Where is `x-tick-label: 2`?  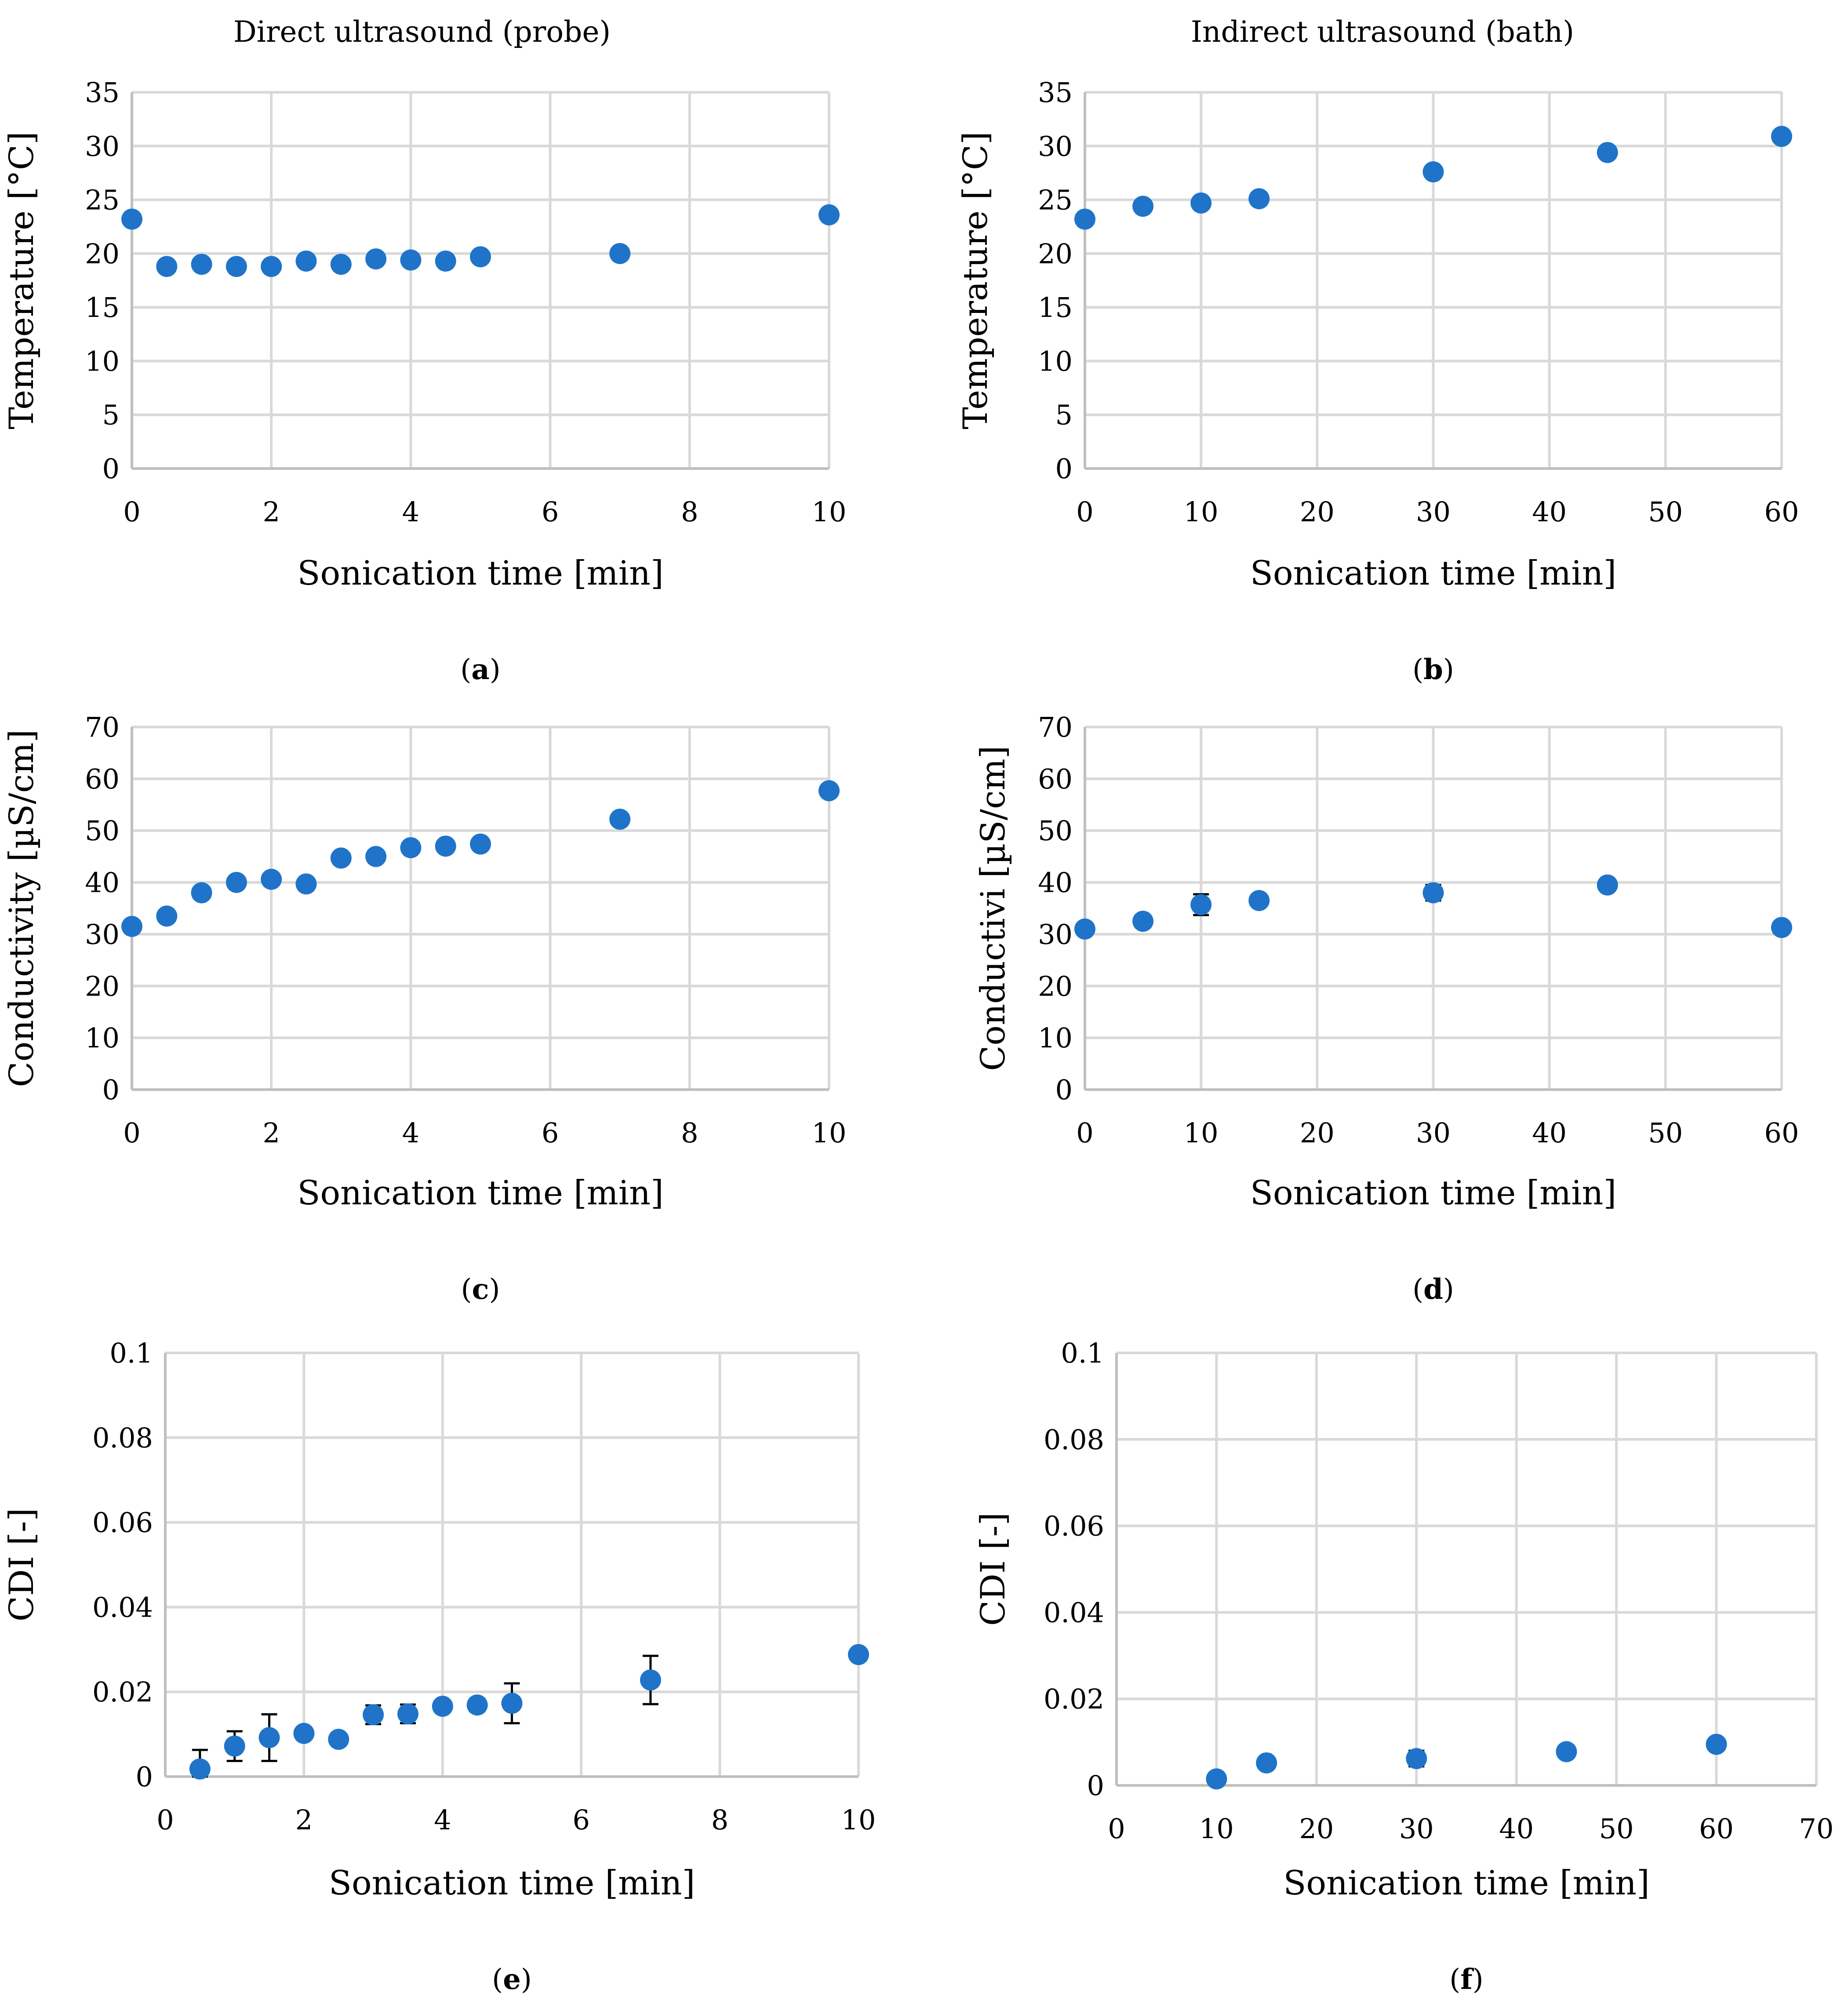
x-tick-label: 2 is located at coordinates (271, 512).